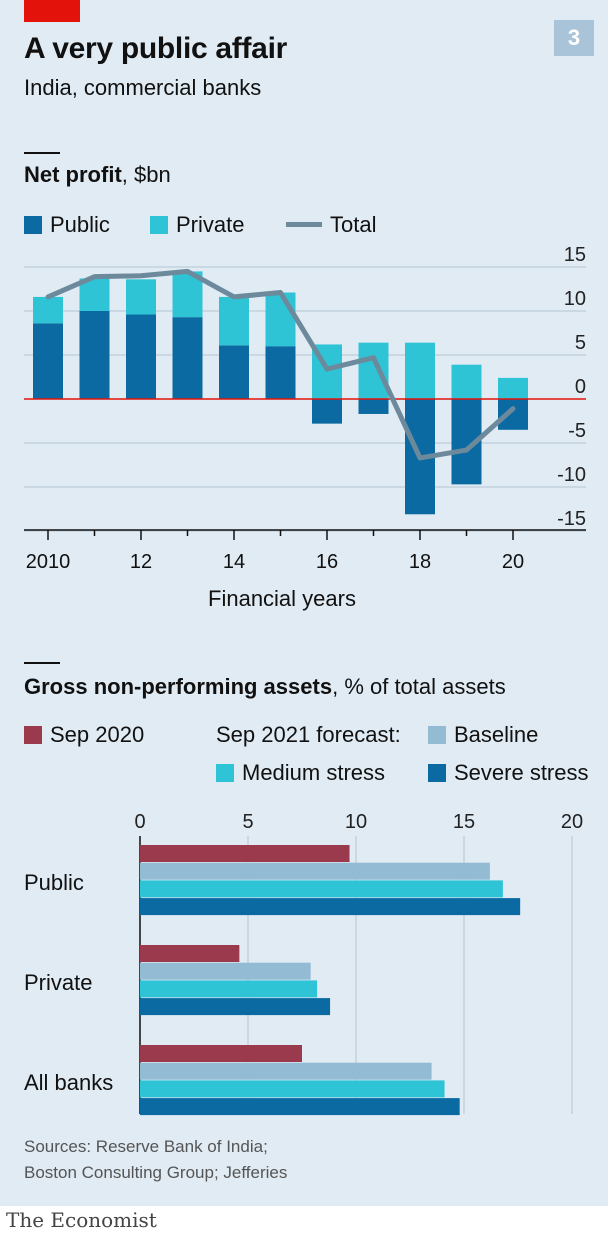  I want to click on y-tick-label: 0, so click(580, 387).